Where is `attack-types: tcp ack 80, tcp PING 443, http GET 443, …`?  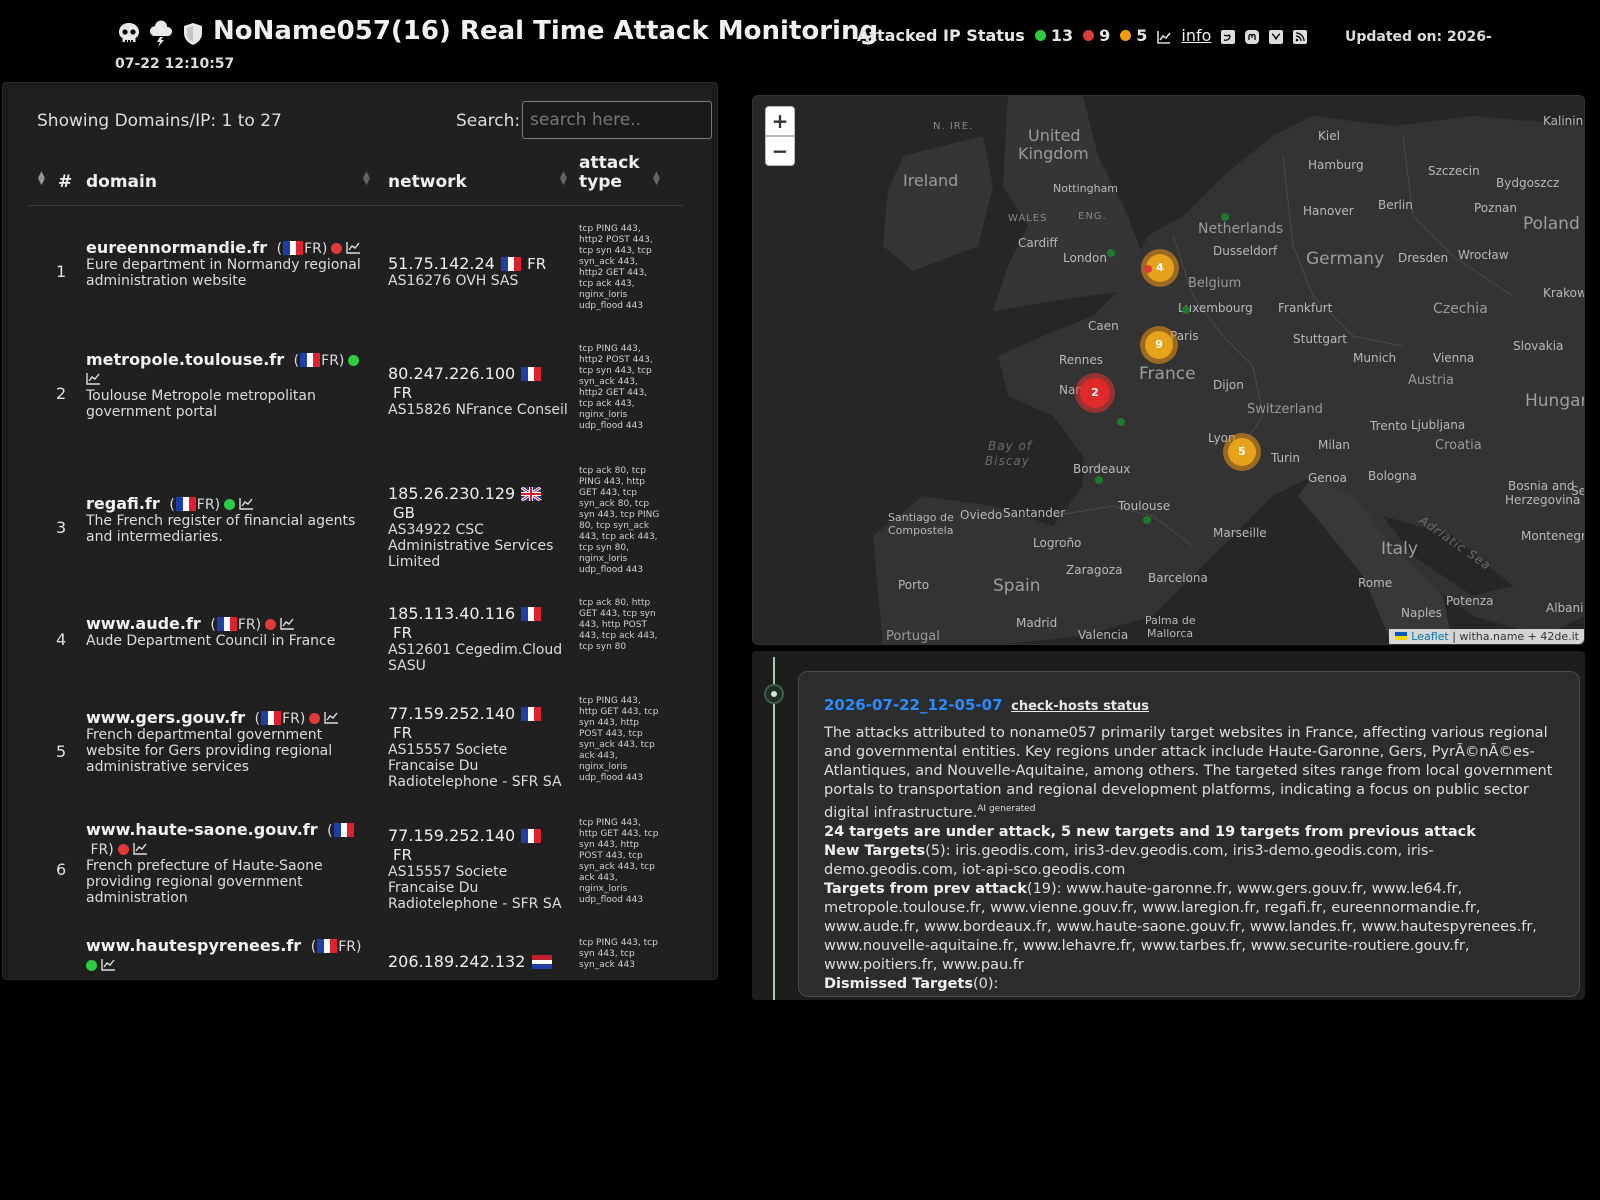 attack-types: tcp ack 80, tcp PING 443, http GET 443, … is located at coordinates (619, 520).